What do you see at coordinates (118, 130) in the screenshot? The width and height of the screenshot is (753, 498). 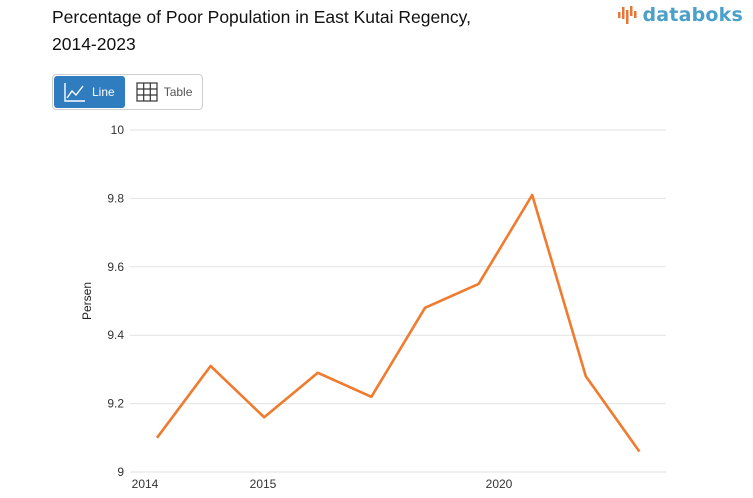 I see `y-tick-label: 10` at bounding box center [118, 130].